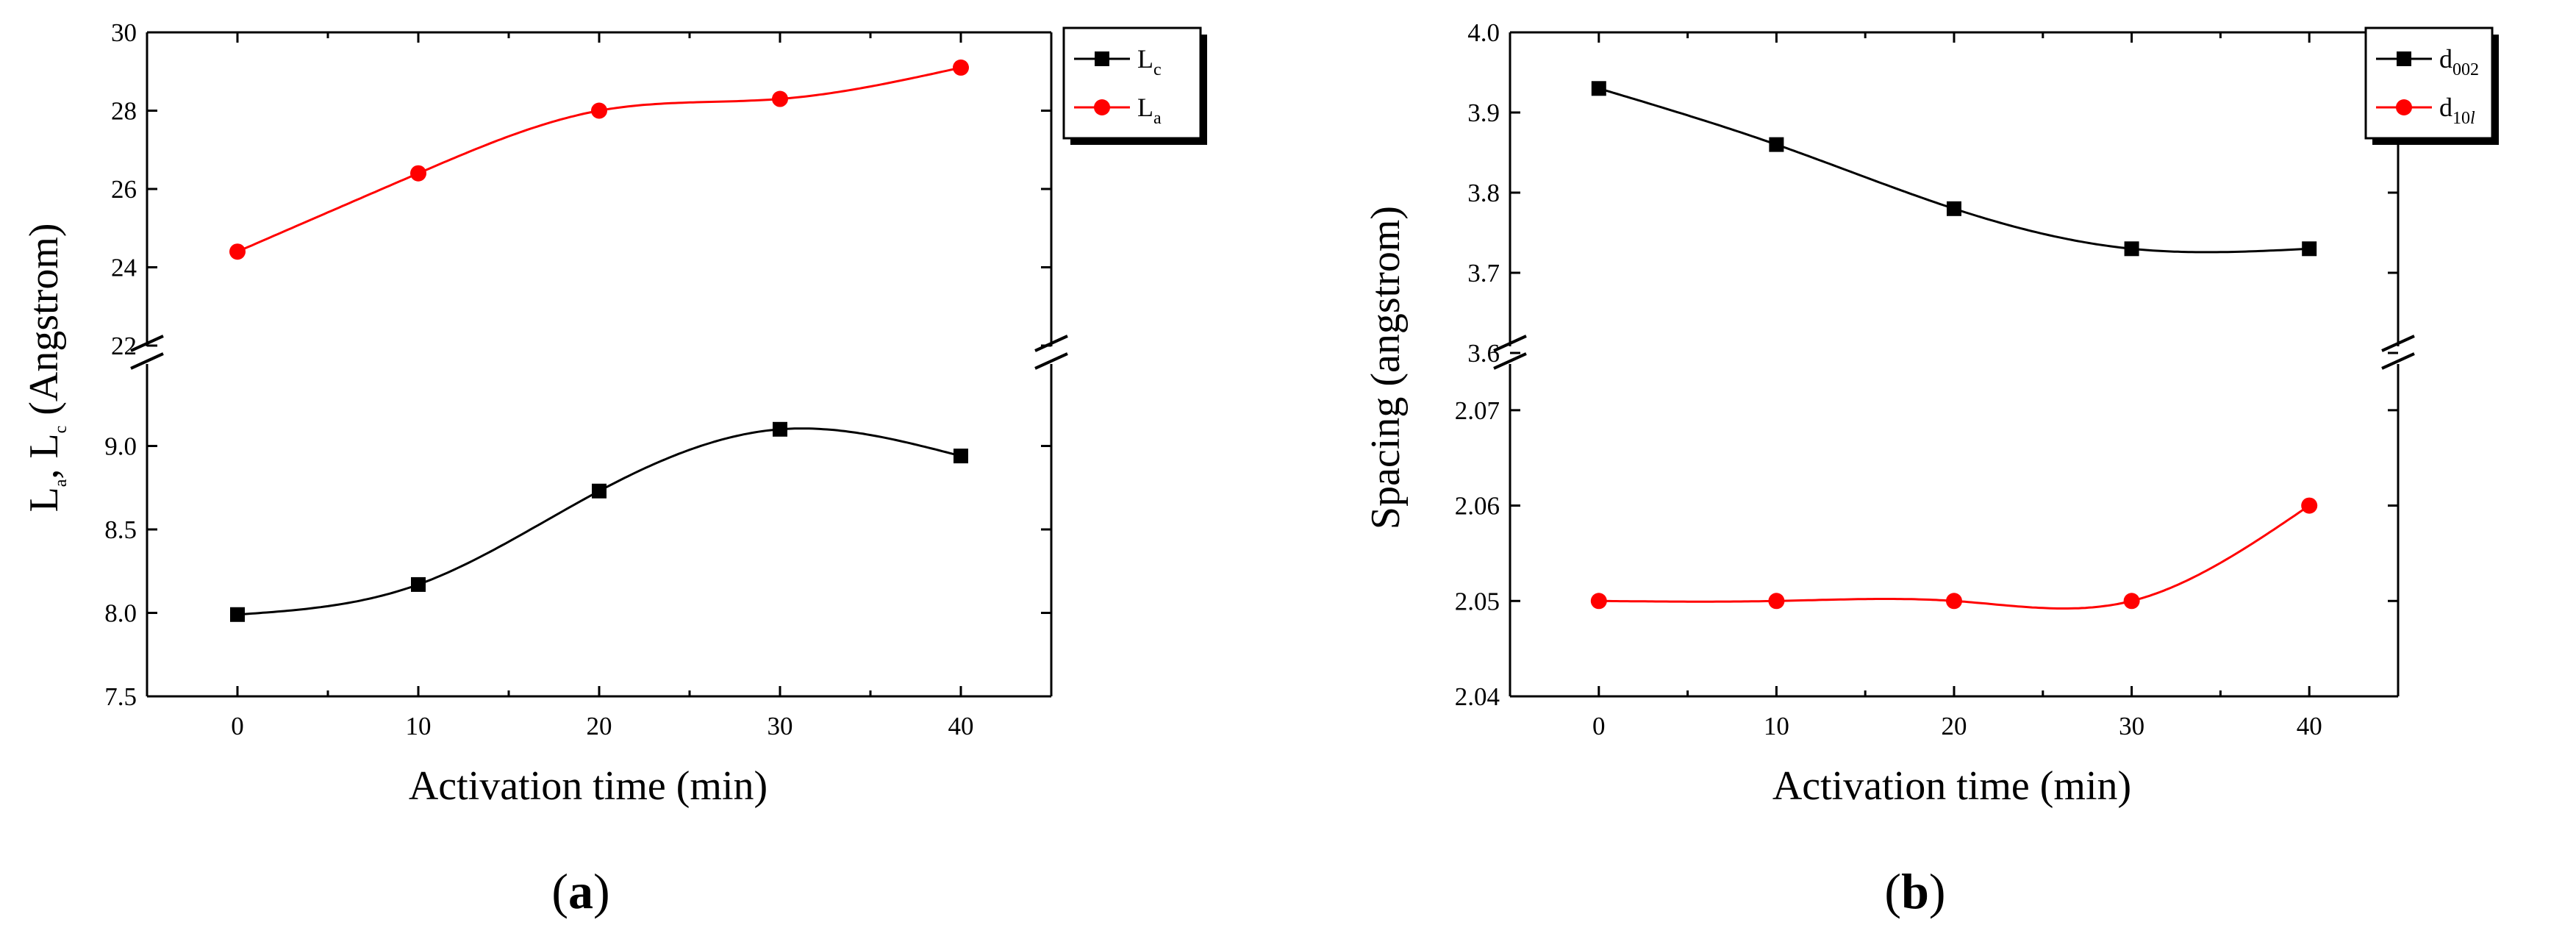 This screenshot has height=939, width=2576. What do you see at coordinates (1915, 891) in the screenshot?
I see `panel-label-letter: b` at bounding box center [1915, 891].